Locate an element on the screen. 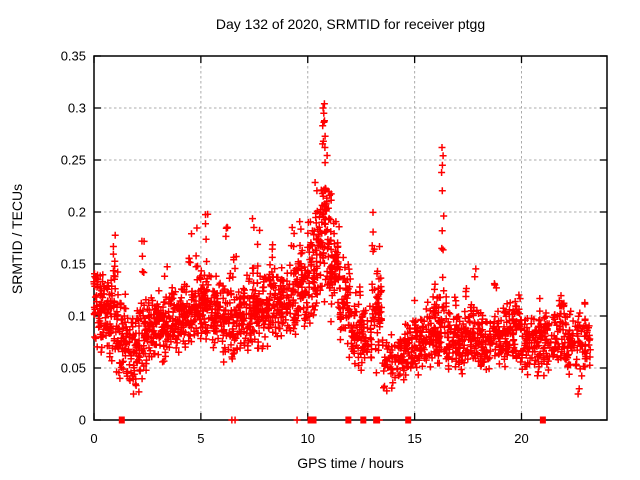  y-tick-label: 0.2 is located at coordinates (77, 212).